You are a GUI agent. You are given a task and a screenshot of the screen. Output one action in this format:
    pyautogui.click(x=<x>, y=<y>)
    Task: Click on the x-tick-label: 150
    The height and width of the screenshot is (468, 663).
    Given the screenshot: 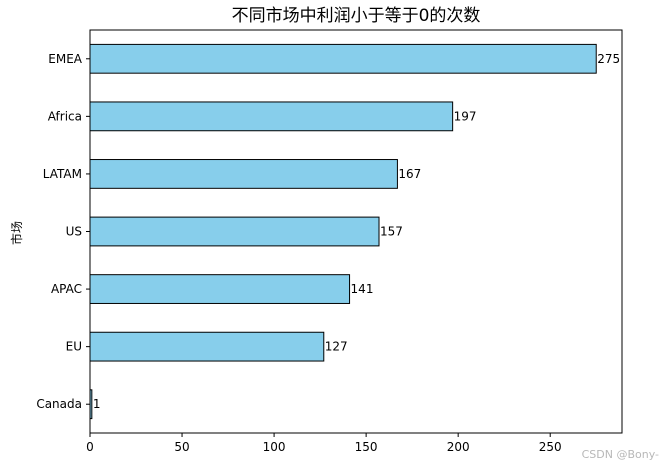 What is the action you would take?
    pyautogui.click(x=366, y=447)
    